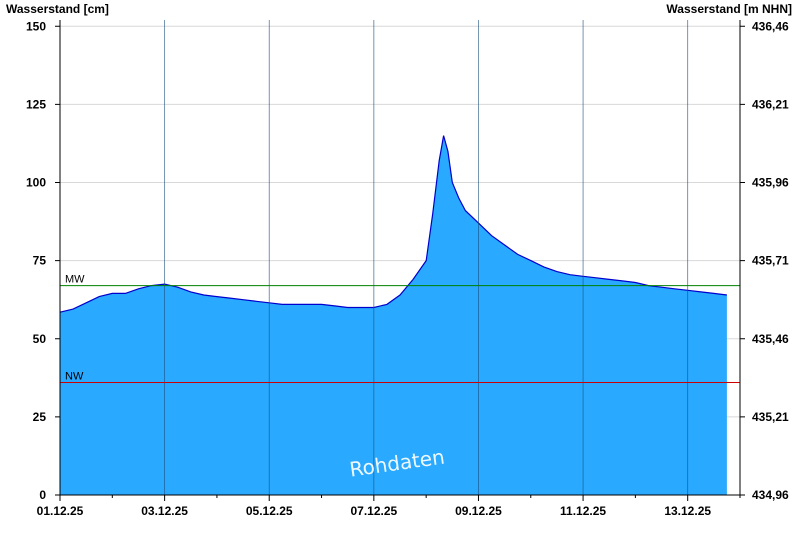  Describe the element at coordinates (583, 511) in the screenshot. I see `x-tick-label: 11.12.25` at that location.